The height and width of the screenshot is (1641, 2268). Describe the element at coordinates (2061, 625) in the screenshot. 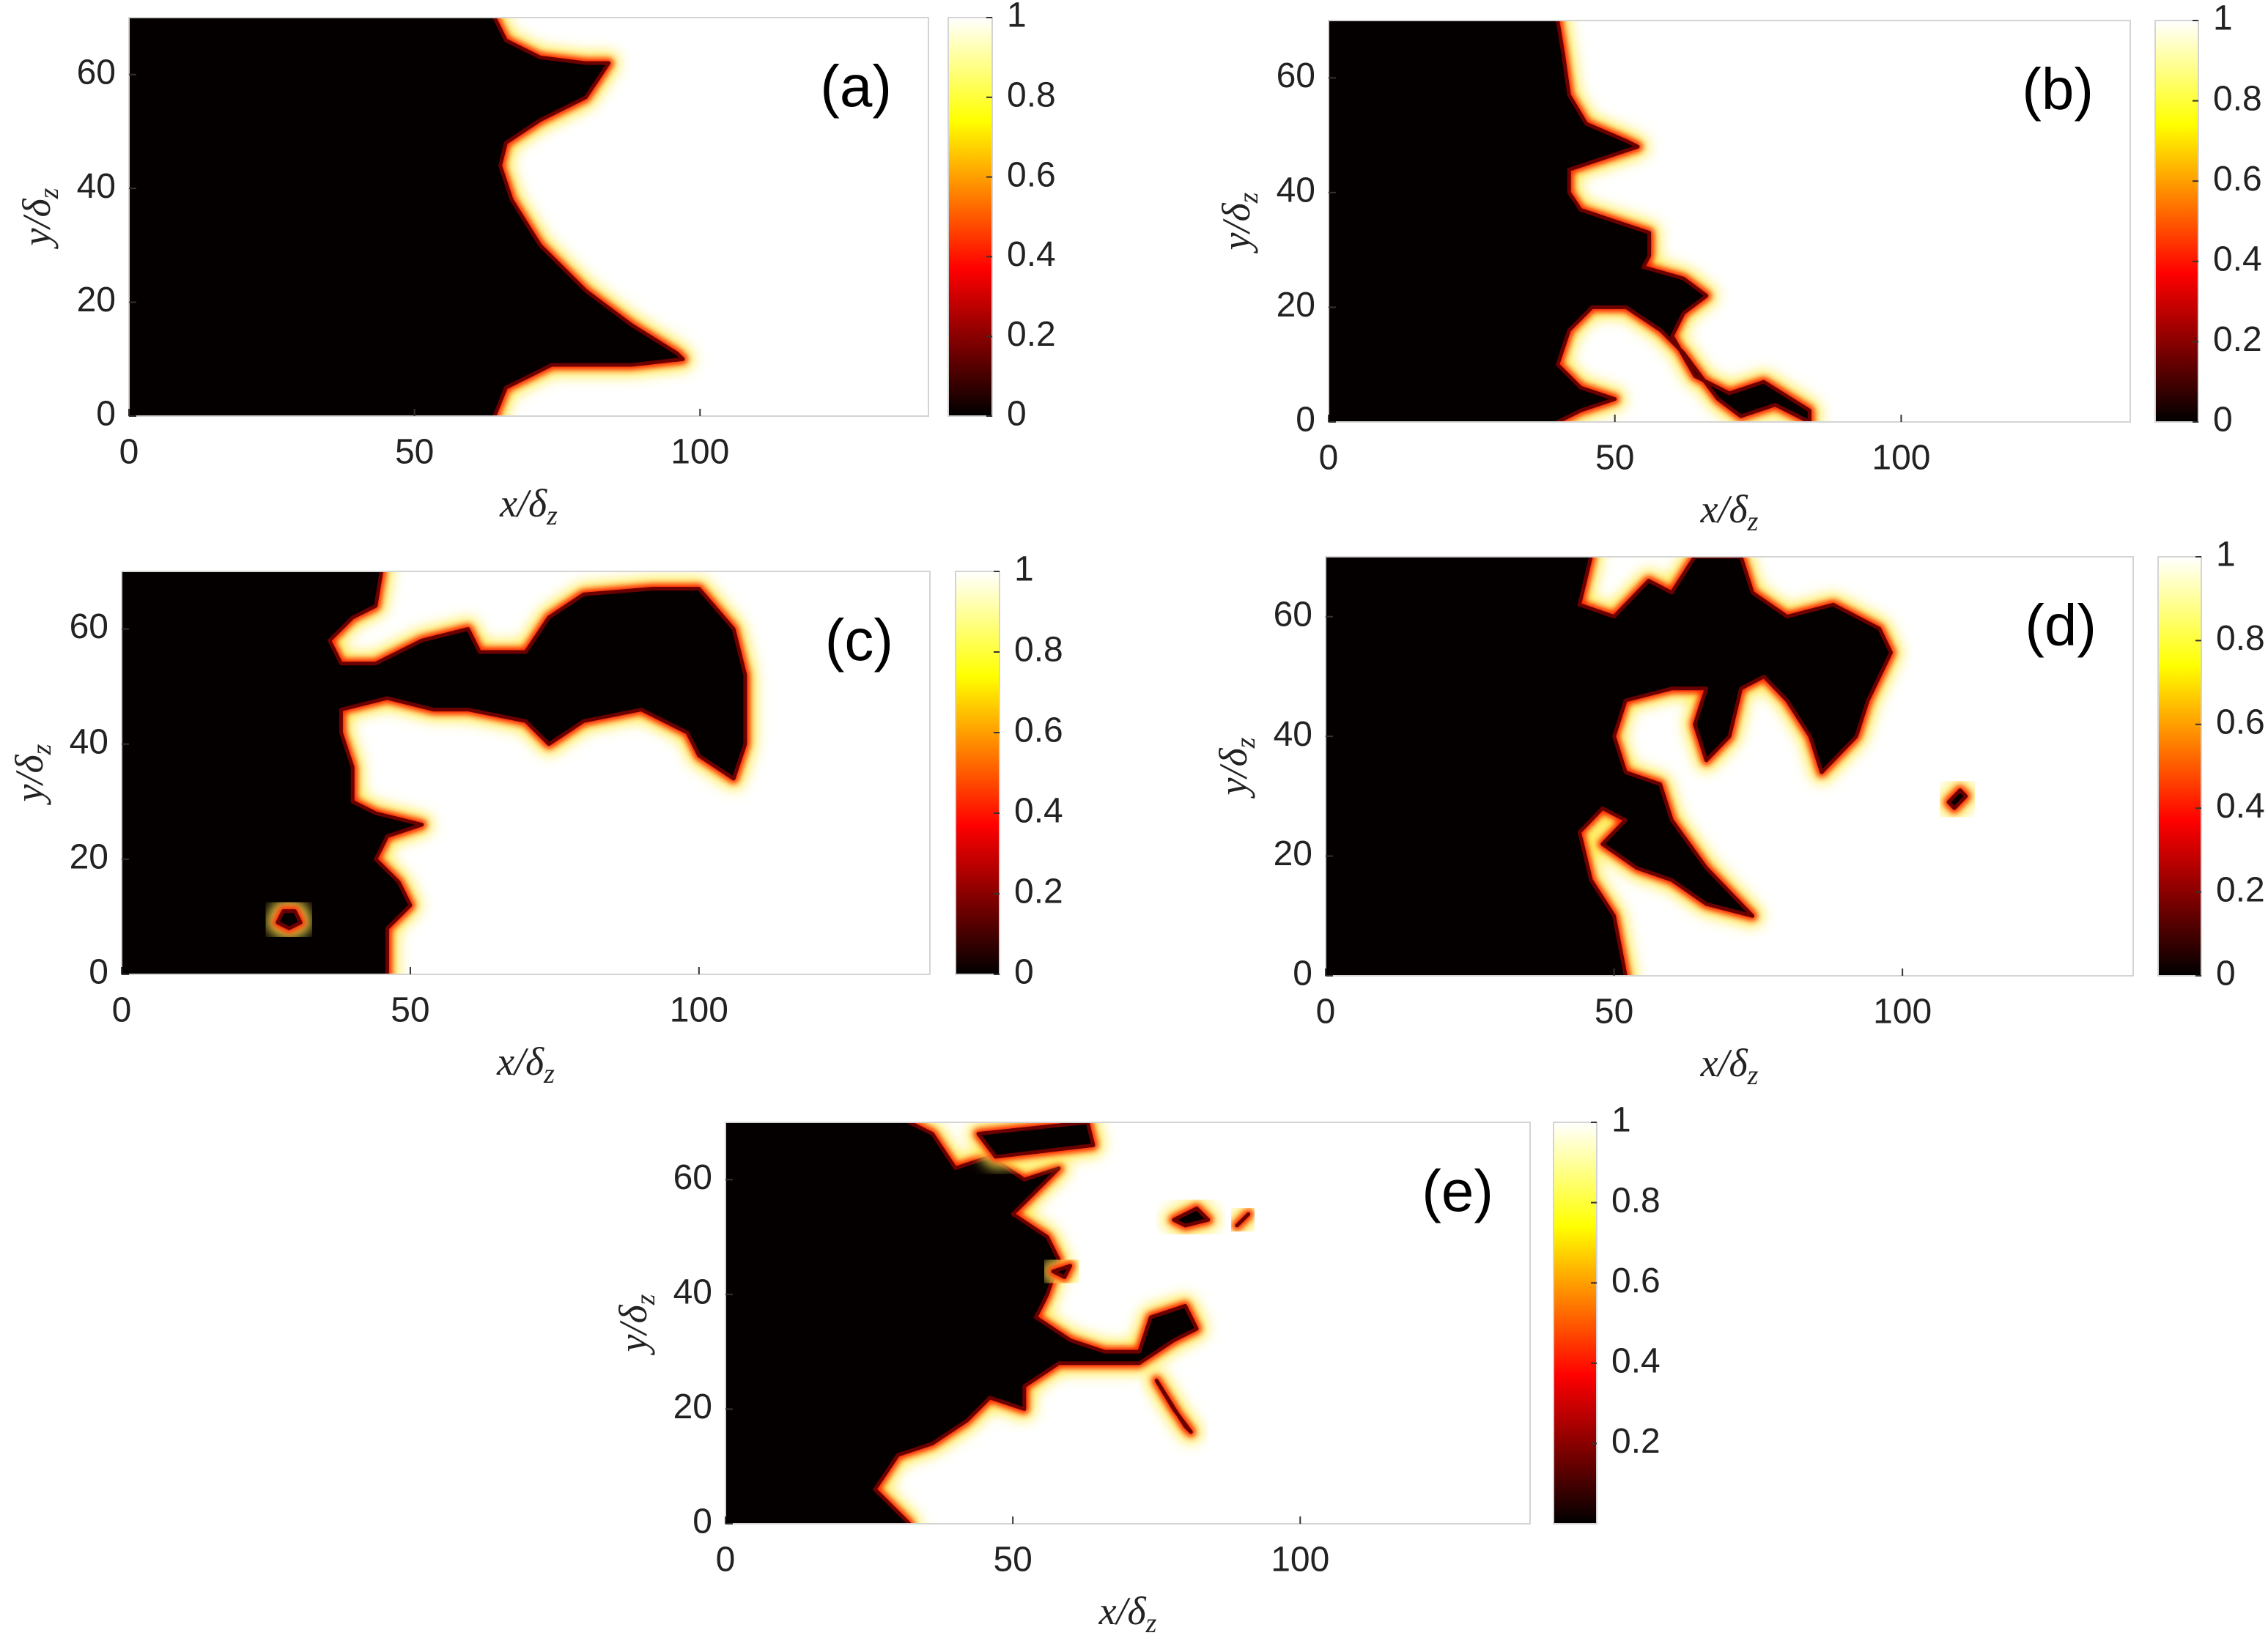

I see `panel-label: (d)` at that location.